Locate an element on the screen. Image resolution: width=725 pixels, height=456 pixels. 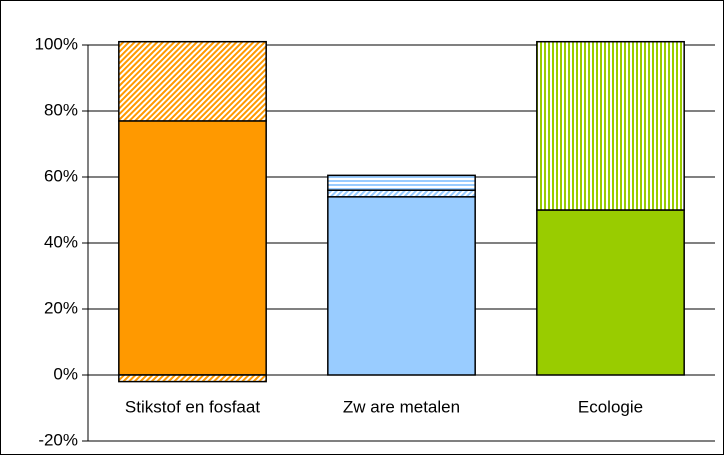
y-tick-label: 60% is located at coordinates (61, 175).